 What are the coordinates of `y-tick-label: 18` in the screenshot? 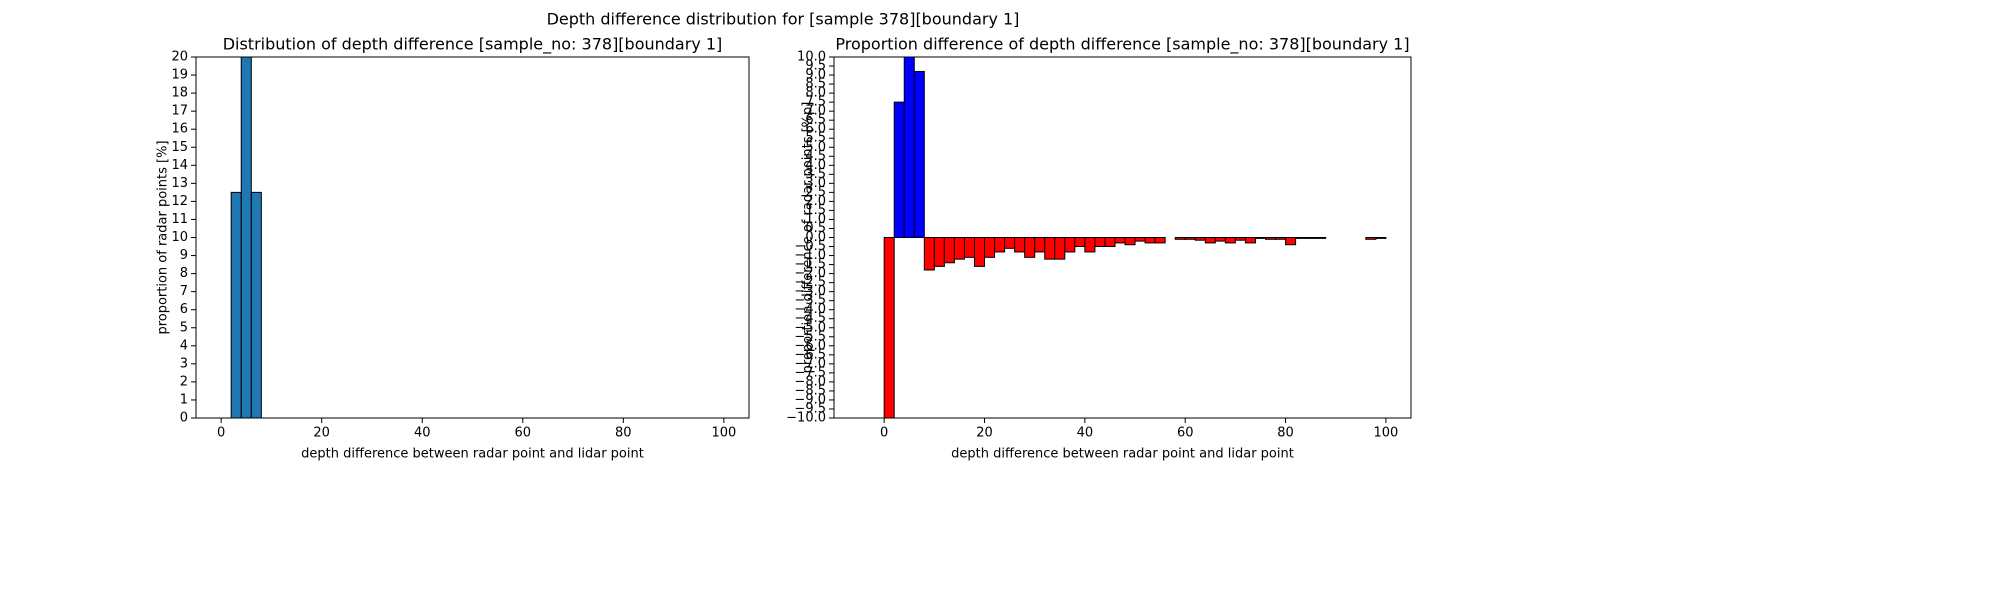 It's located at (179, 93).